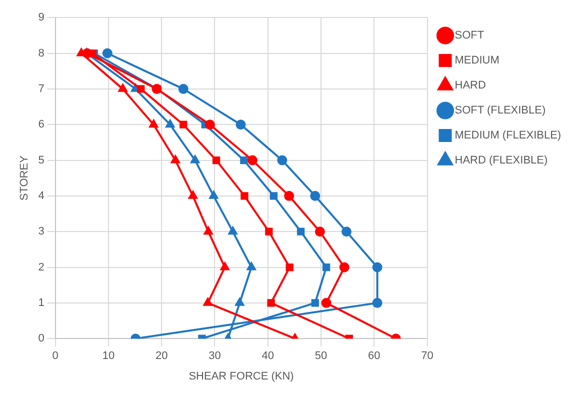 Image resolution: width=579 pixels, height=401 pixels. Describe the element at coordinates (374, 356) in the screenshot. I see `x-tick-label: 60` at that location.